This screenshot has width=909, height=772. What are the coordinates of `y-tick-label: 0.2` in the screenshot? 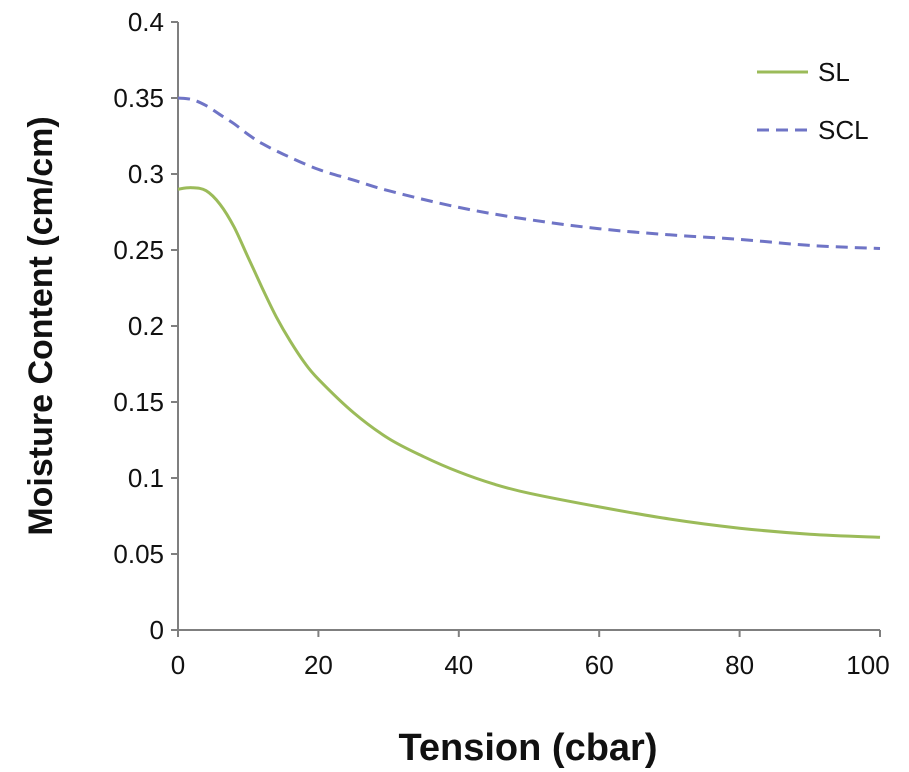 It's located at (146, 326).